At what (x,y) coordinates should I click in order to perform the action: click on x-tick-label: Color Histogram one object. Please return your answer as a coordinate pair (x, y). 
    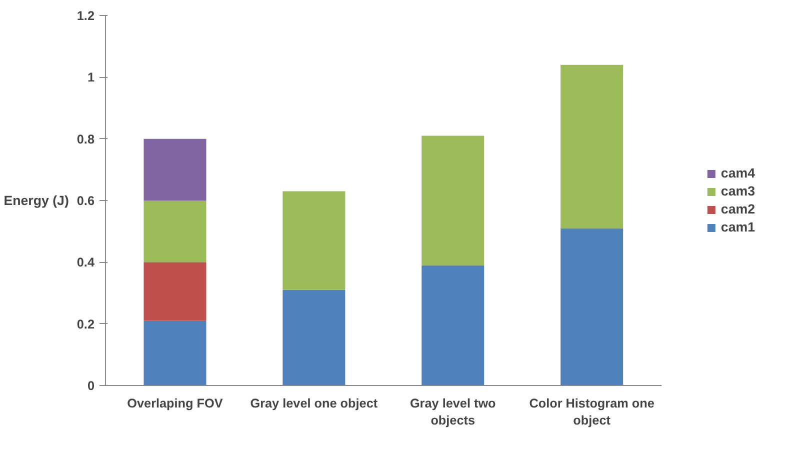
    Looking at the image, I should click on (591, 412).